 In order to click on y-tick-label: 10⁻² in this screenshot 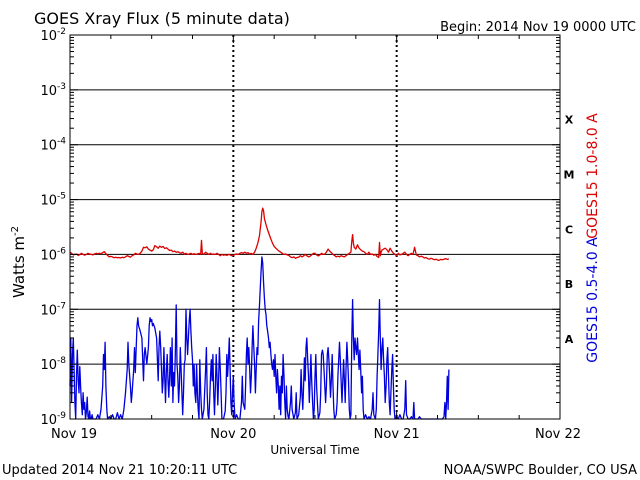, I will do `click(53, 35)`.